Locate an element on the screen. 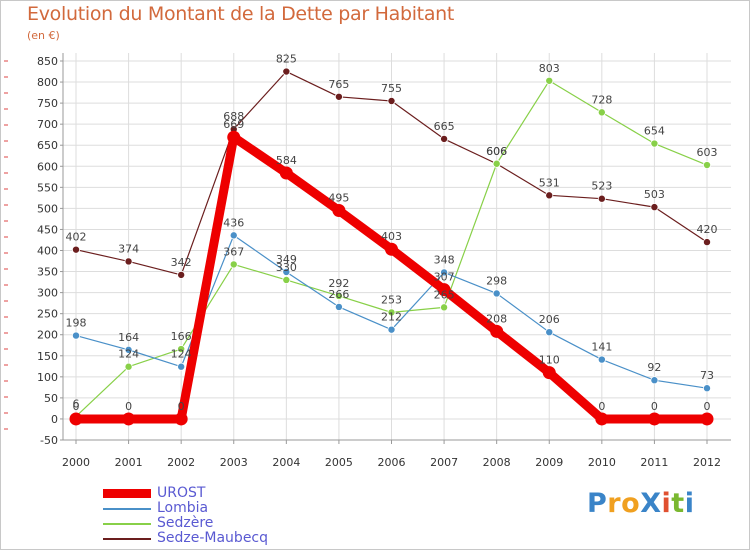 The width and height of the screenshot is (750, 550). brand-letter: X is located at coordinates (651, 503).